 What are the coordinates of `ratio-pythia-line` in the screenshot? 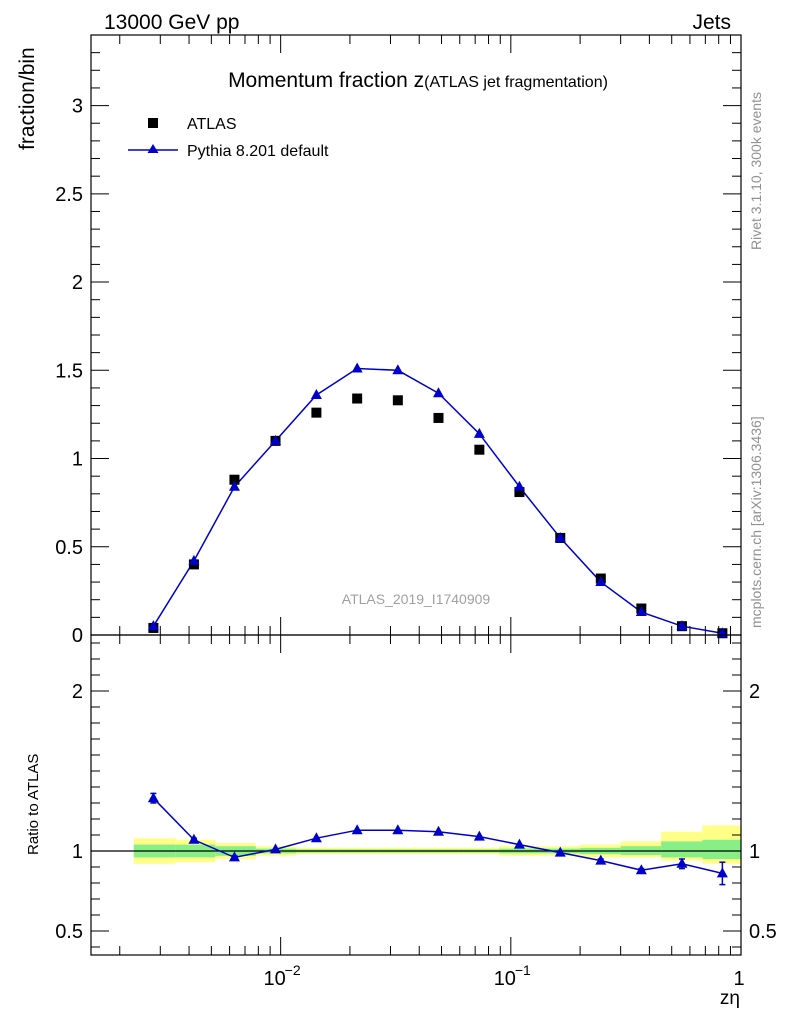 It's located at (437, 836).